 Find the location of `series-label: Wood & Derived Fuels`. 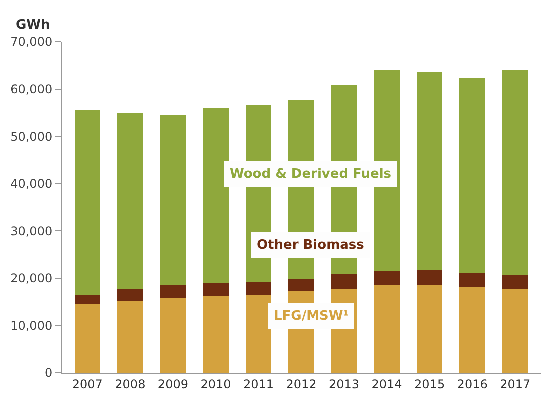

series-label: Wood & Derived Fuels is located at coordinates (311, 174).